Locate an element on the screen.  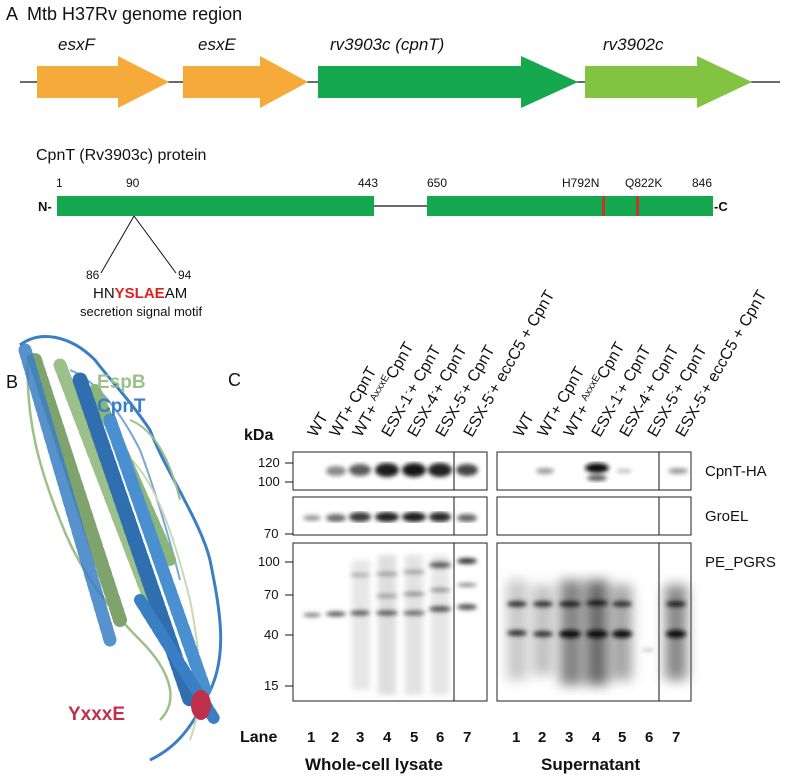
n-terminus-label: N- is located at coordinates (45, 206).